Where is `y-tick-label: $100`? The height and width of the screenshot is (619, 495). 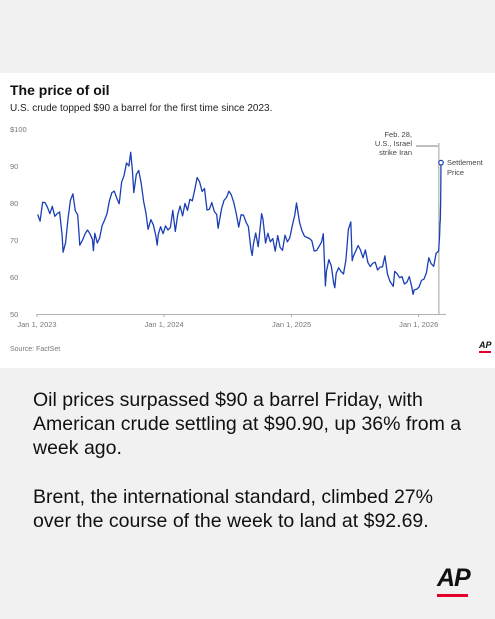 y-tick-label: $100 is located at coordinates (18, 129).